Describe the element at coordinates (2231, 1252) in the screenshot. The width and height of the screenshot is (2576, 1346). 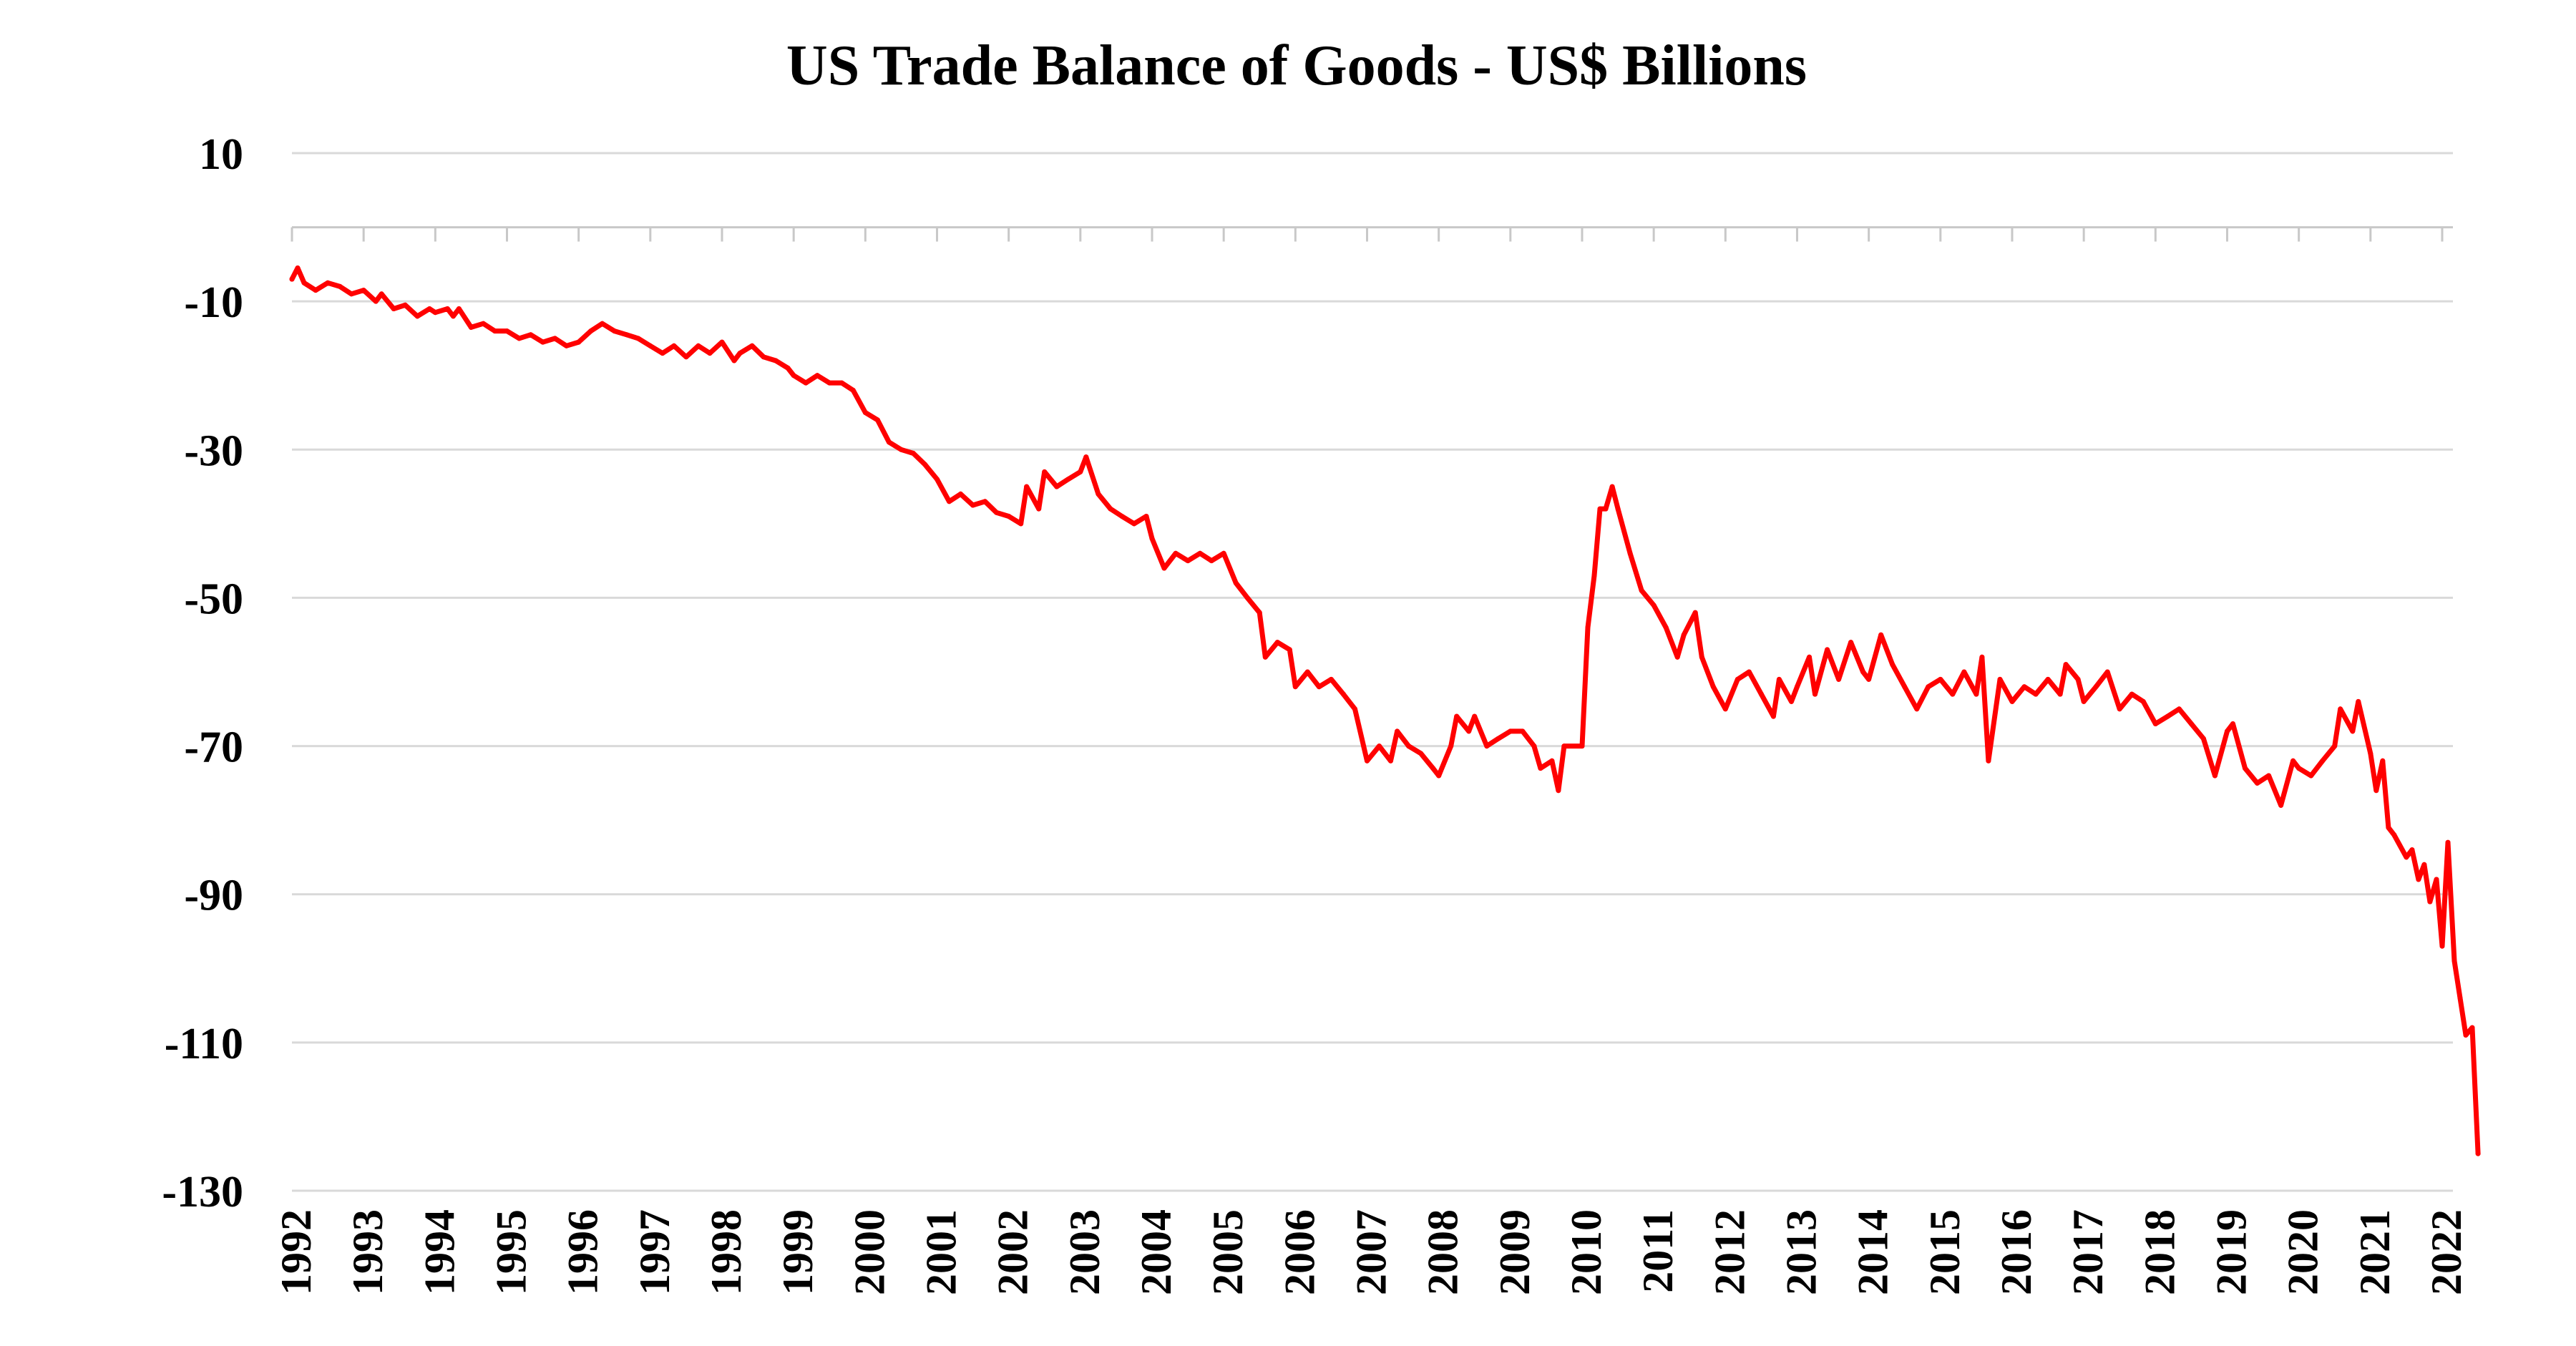
I see `x-tick-label: 2019` at that location.